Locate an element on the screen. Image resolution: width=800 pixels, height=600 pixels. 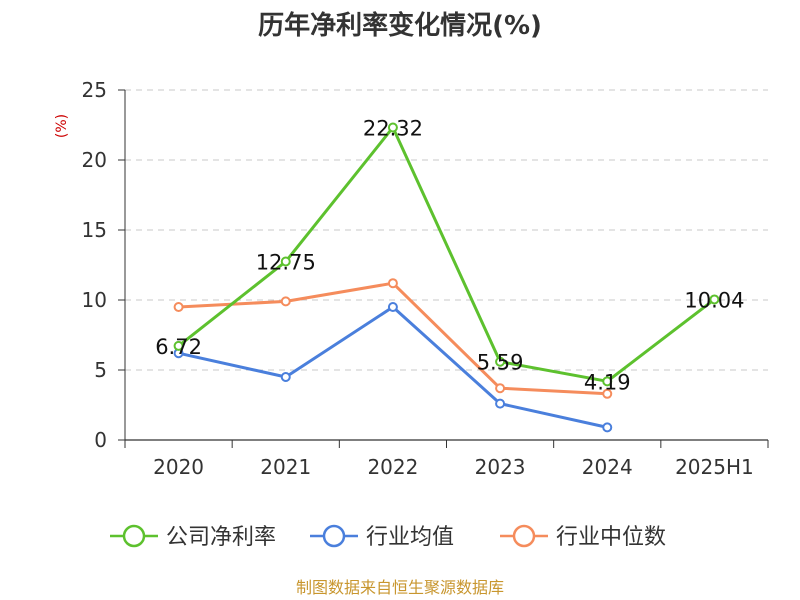
legend-item: 行业均值 is located at coordinates (382, 537).